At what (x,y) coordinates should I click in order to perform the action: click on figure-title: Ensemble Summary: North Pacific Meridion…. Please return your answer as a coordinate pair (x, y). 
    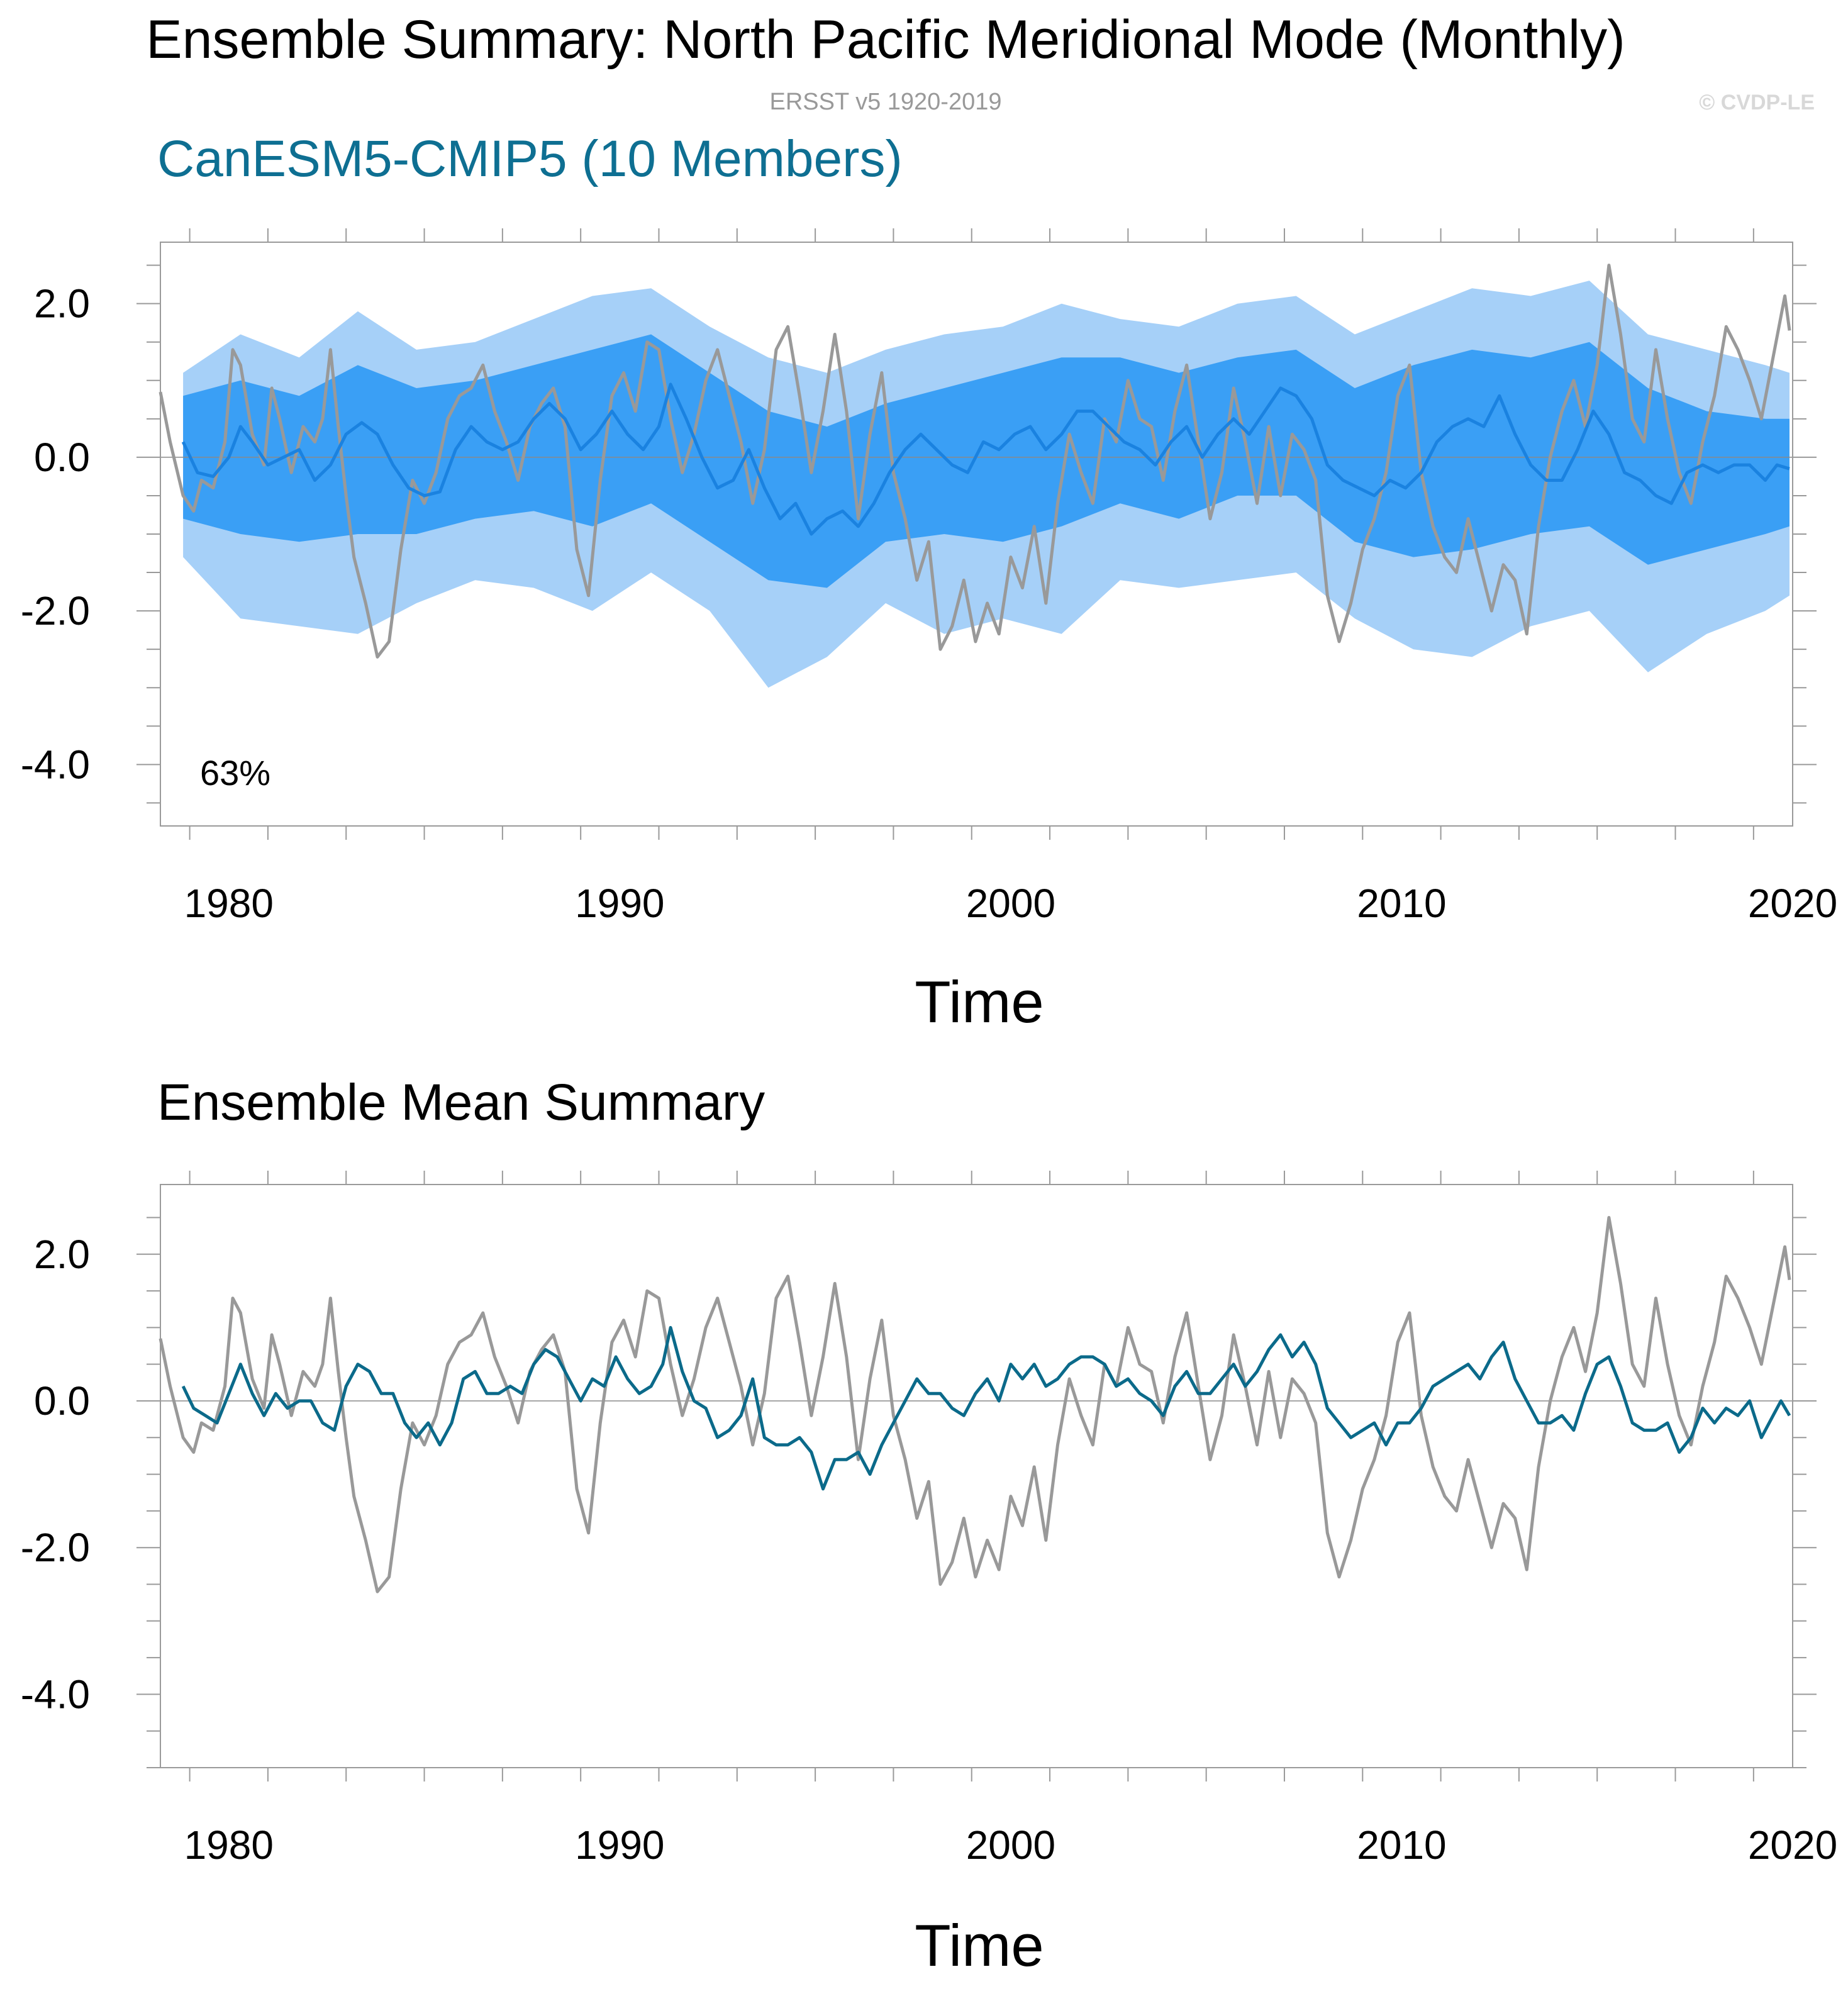
    Looking at the image, I should click on (886, 39).